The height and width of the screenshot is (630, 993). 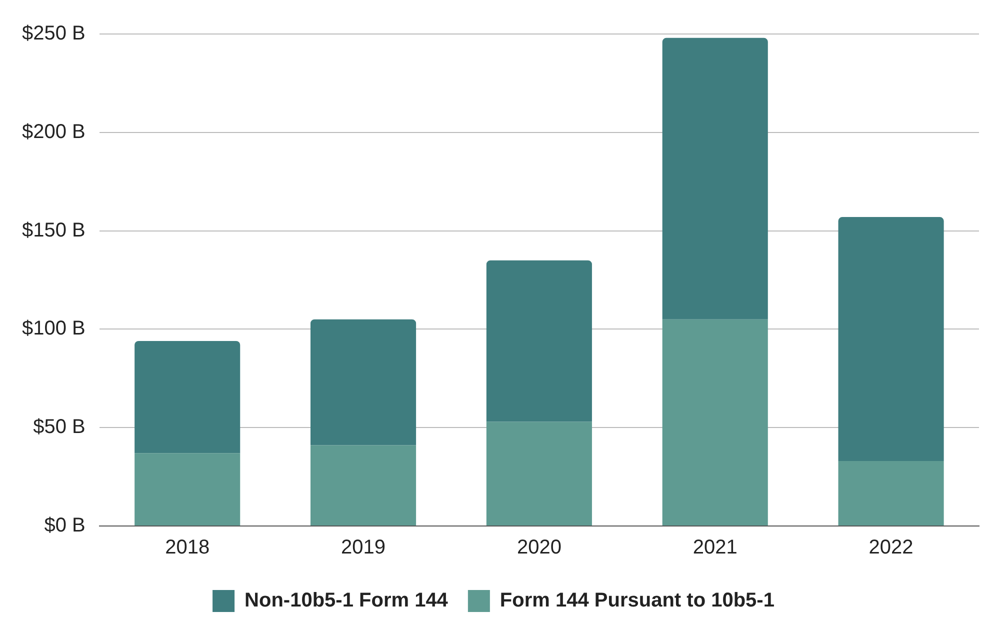 I want to click on x-tick-label: 2021, so click(x=715, y=547).